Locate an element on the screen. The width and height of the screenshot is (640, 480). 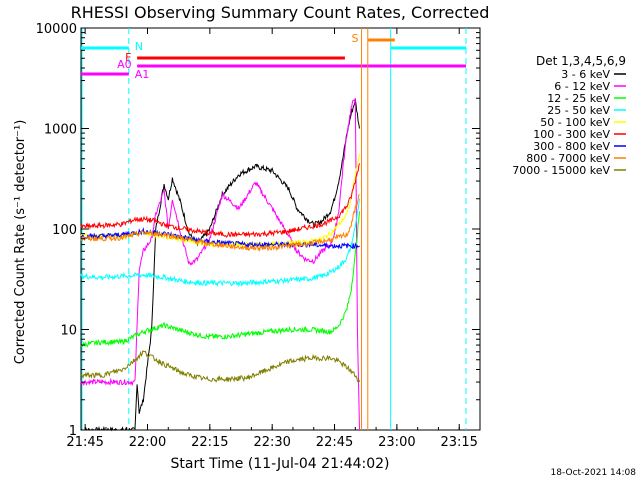
x-tick-label: 22:30 is located at coordinates (271, 442).